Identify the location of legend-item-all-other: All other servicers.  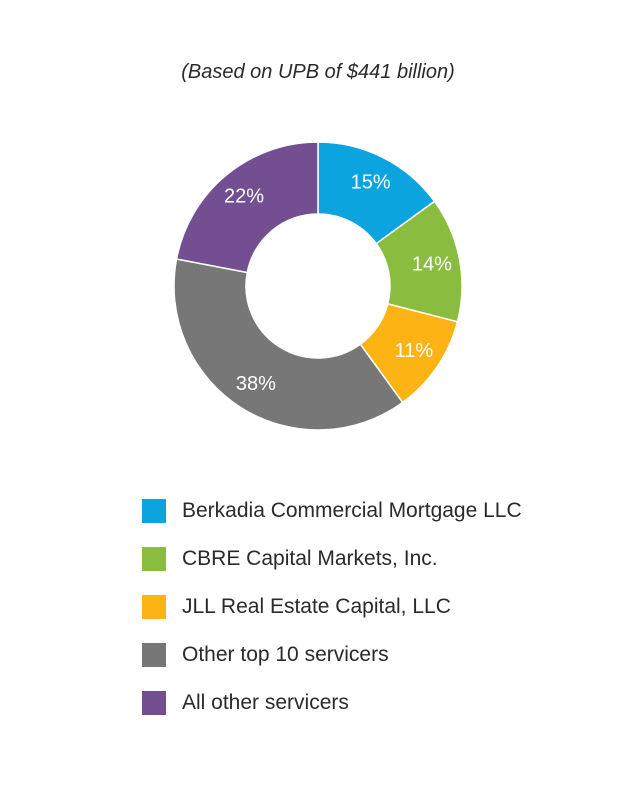
(377, 712).